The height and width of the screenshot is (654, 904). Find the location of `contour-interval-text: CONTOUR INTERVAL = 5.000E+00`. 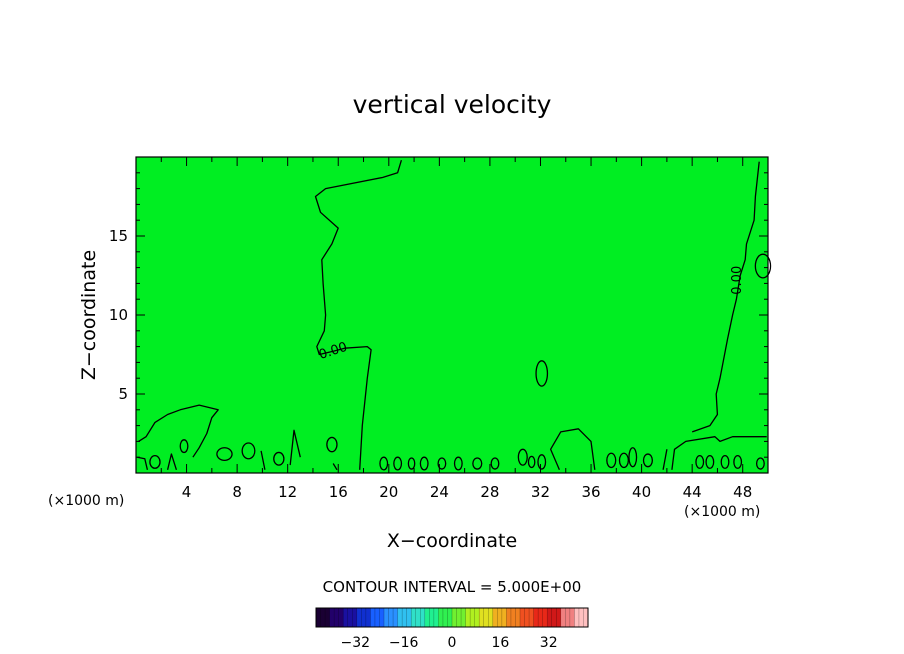

contour-interval-text: CONTOUR INTERVAL = 5.000E+00 is located at coordinates (452, 587).